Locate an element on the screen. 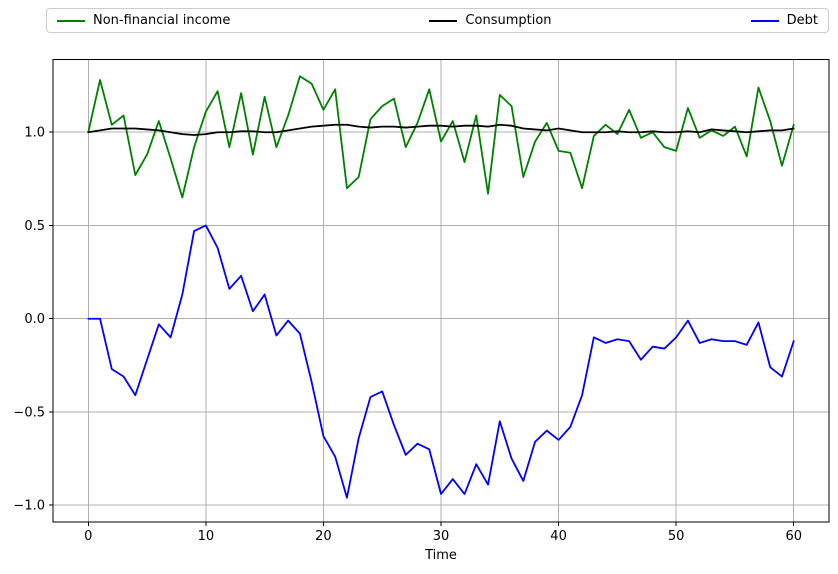 This screenshot has width=838, height=574. legend-label-debt: Debt is located at coordinates (802, 20).